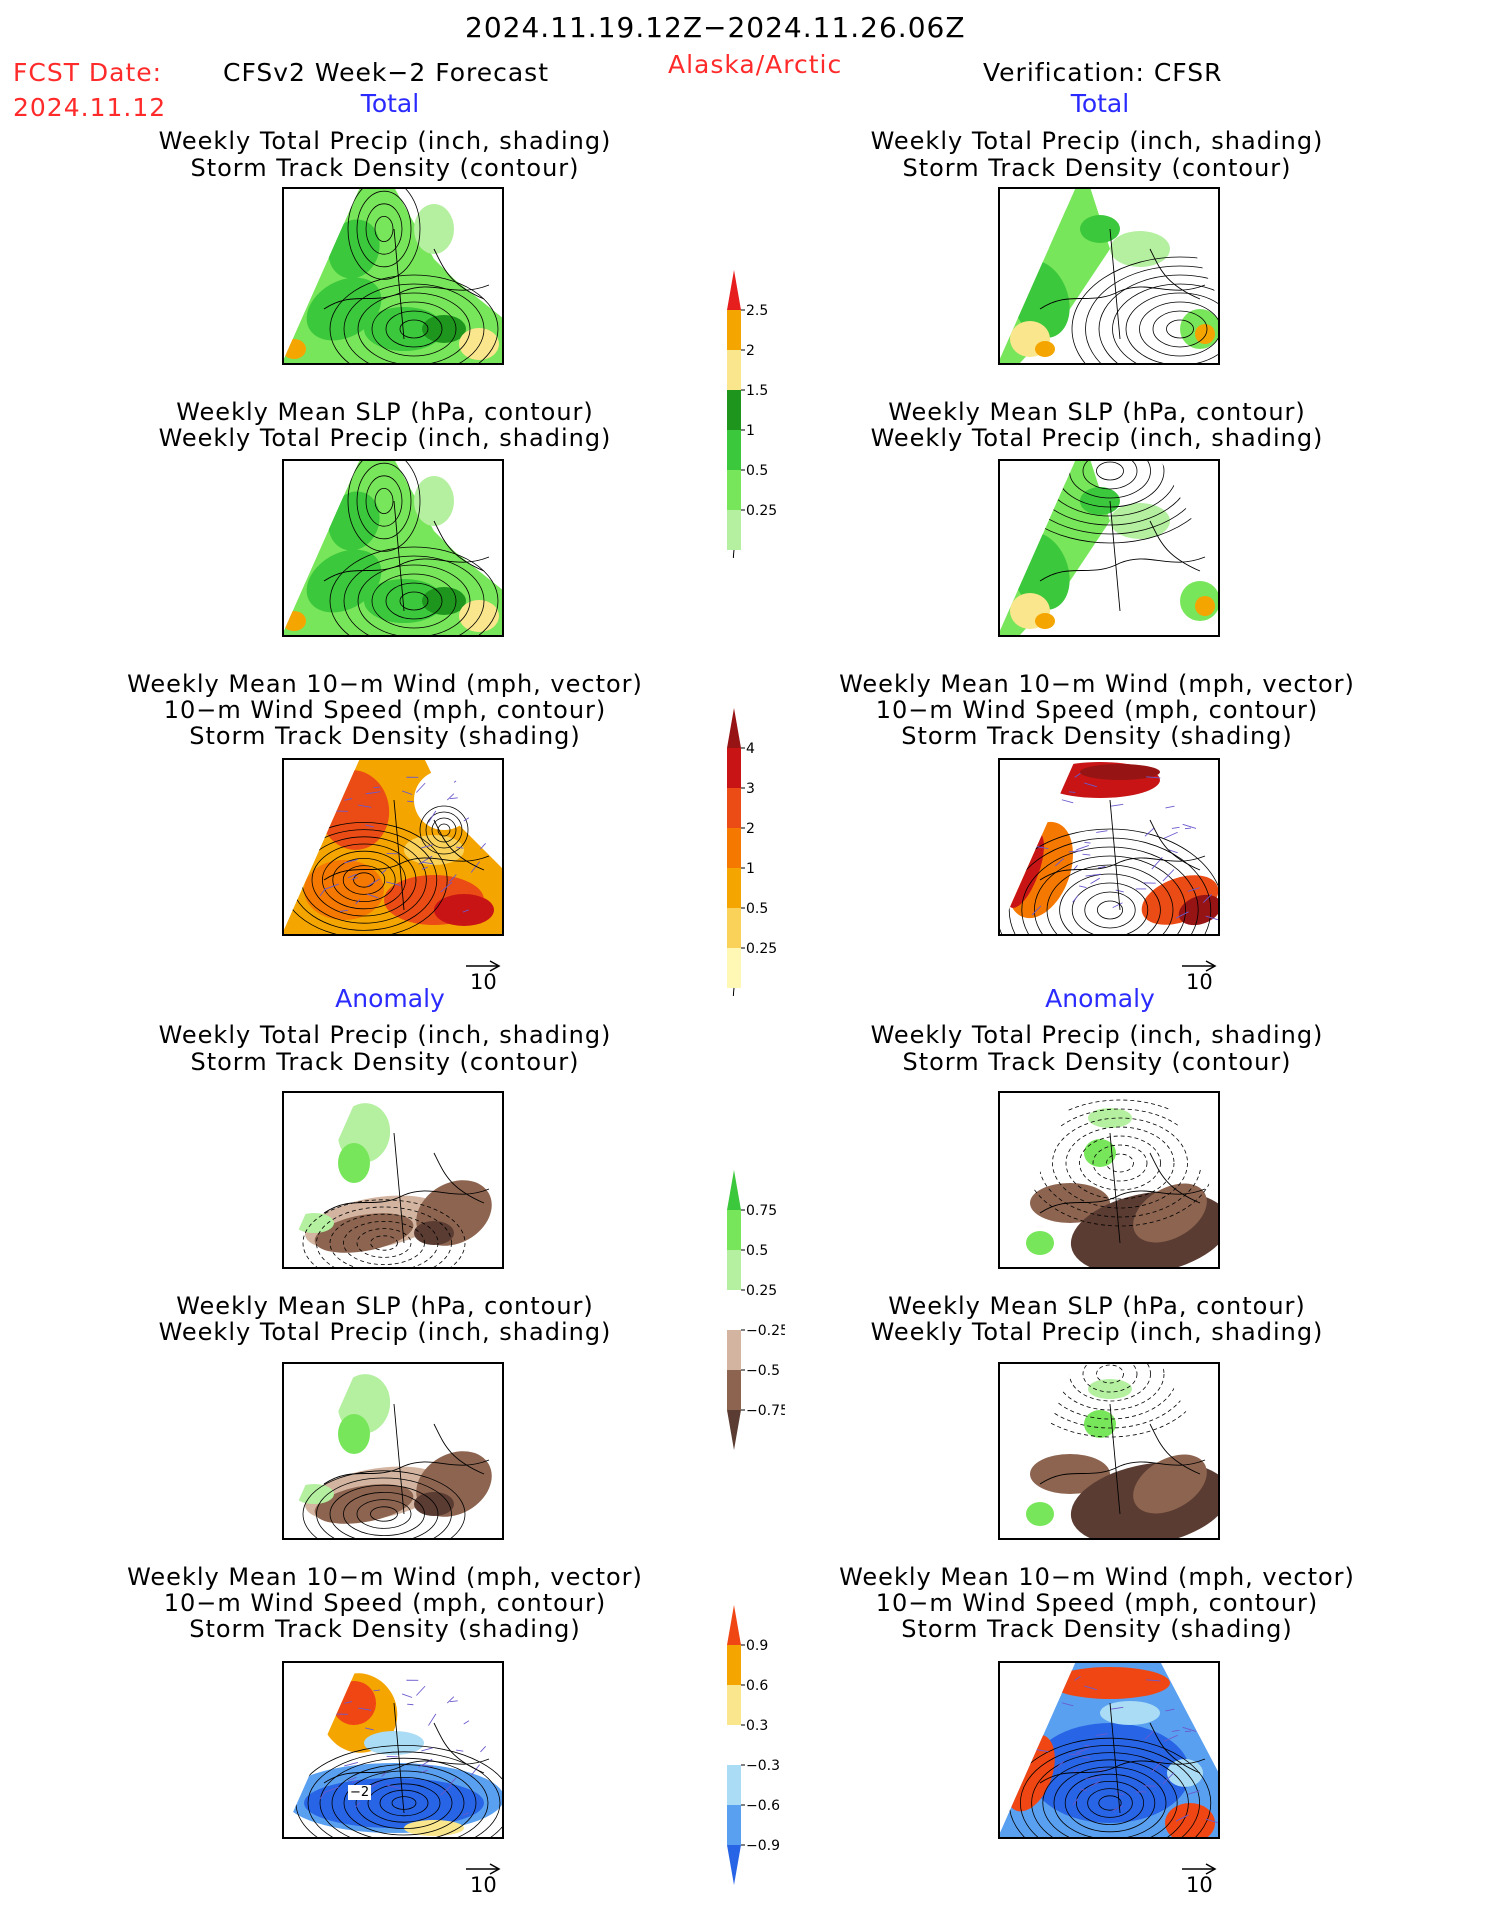 This screenshot has height=1925, width=1487. What do you see at coordinates (385, 141) in the screenshot?
I see `panel-title-total-precip-left-1: Weekly Total Precip (inch, shading)` at bounding box center [385, 141].